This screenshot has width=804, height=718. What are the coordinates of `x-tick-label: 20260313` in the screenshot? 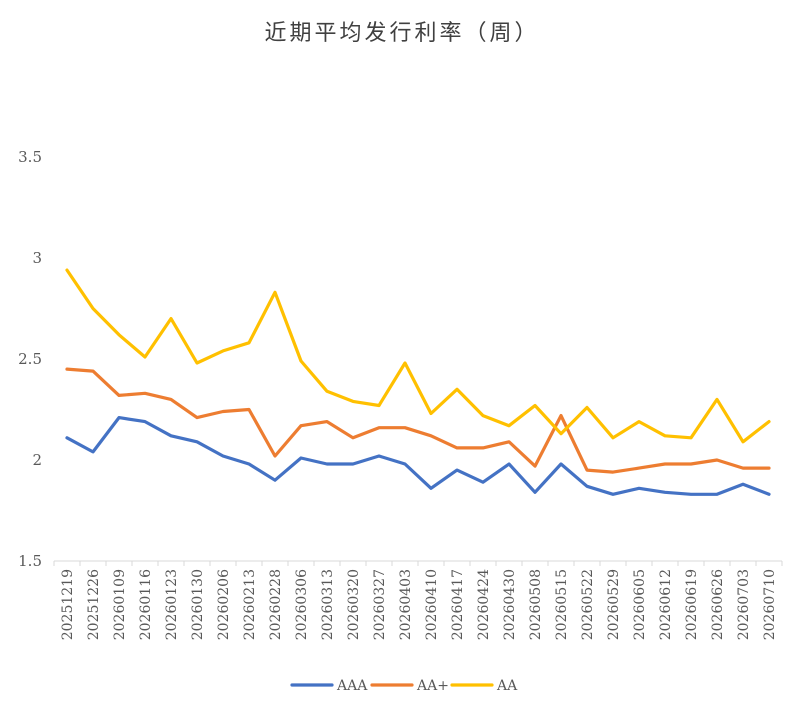 It's located at (328, 604).